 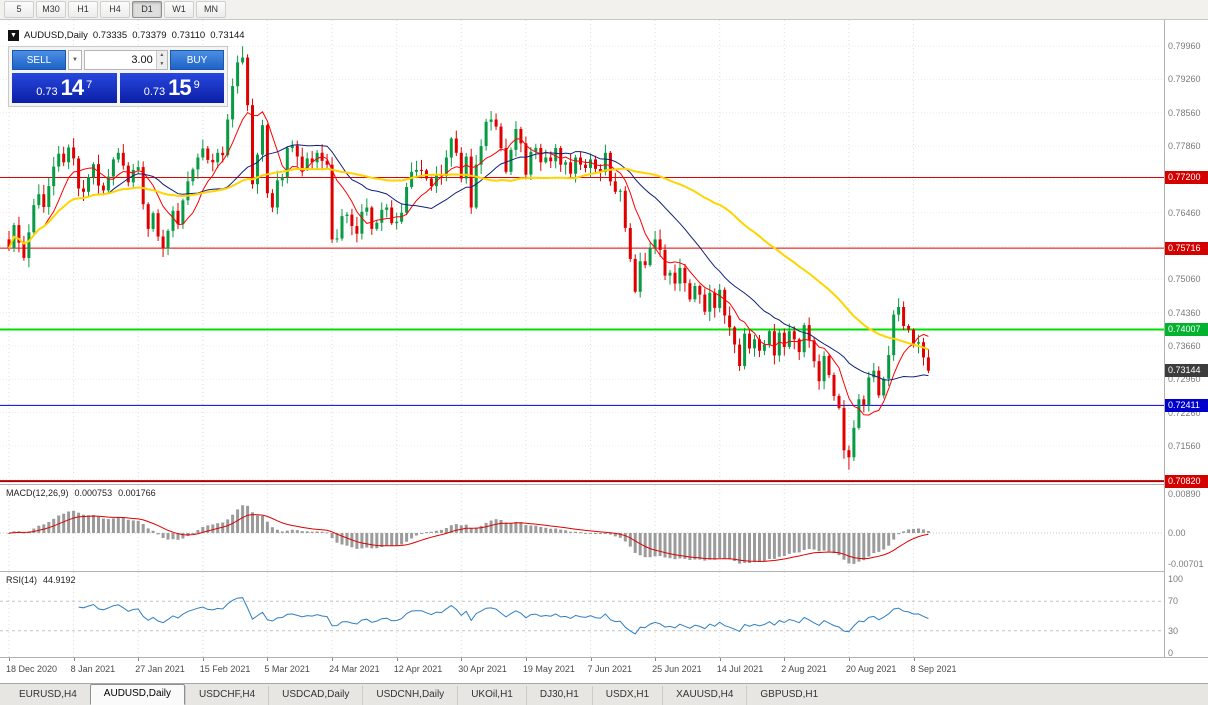 What do you see at coordinates (1184, 279) in the screenshot?
I see `price-tick-label: 0.75060` at bounding box center [1184, 279].